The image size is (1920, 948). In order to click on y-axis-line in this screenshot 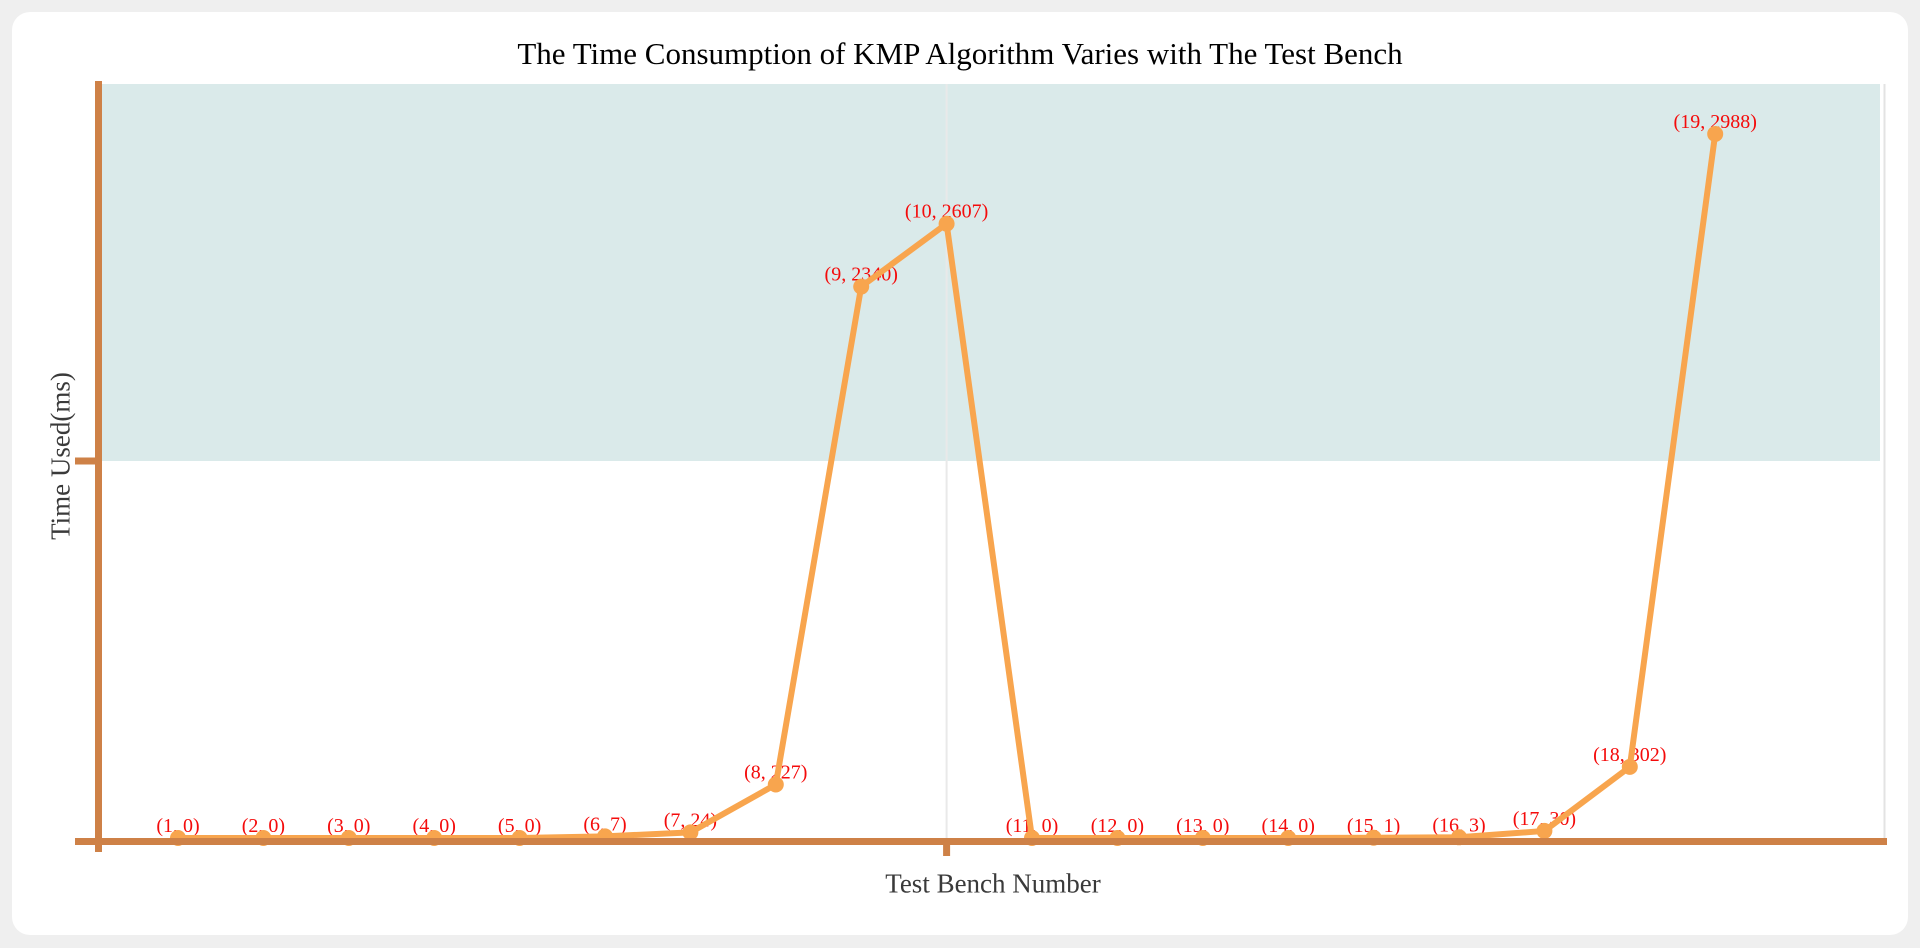, I will do `click(98, 466)`.